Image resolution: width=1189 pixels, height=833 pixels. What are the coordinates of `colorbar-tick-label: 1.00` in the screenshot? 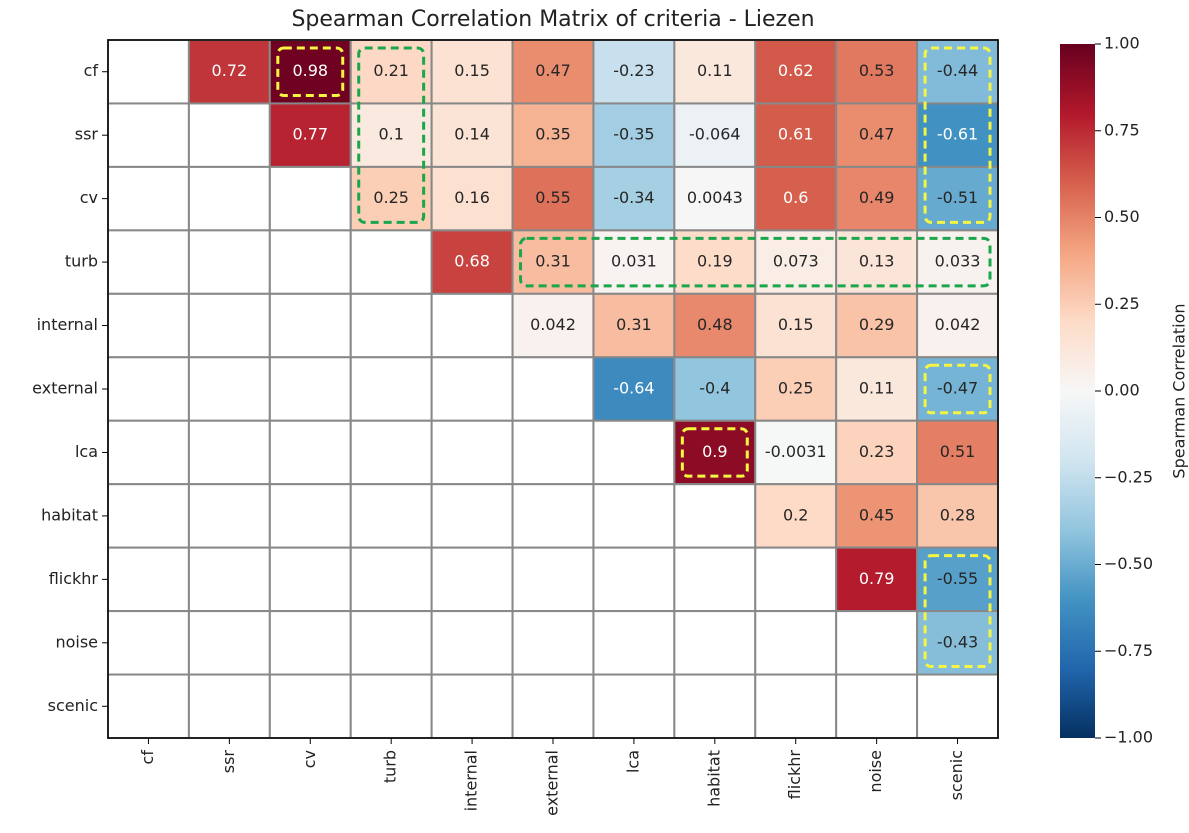 It's located at (1122, 43).